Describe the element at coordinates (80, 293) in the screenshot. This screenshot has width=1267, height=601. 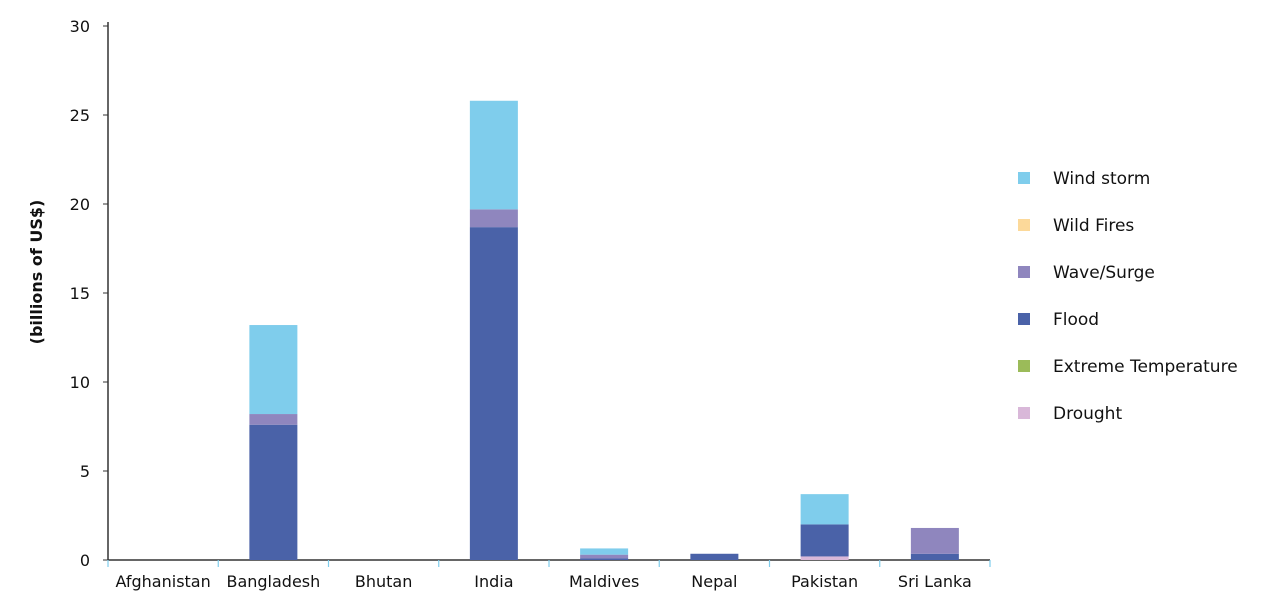
I see `y-tick-label: 15` at that location.